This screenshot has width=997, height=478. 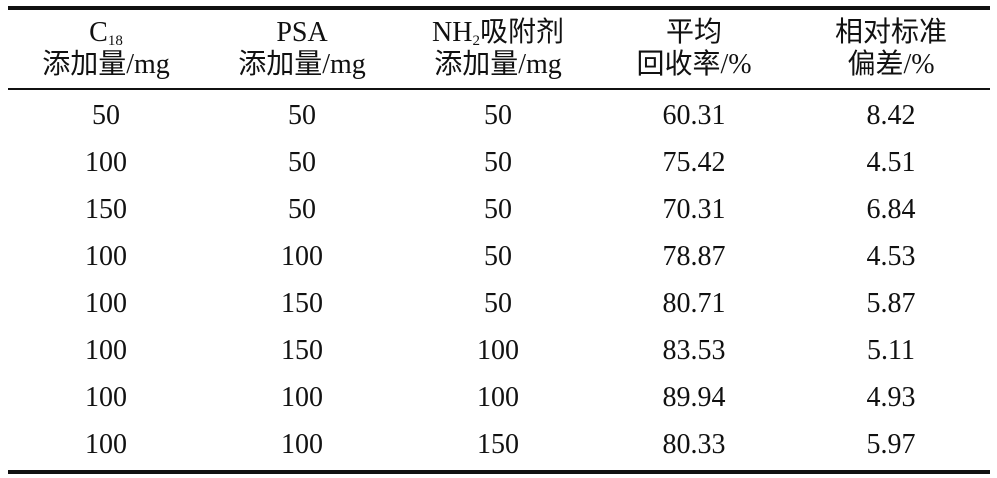 I want to click on table-cell: 80.71, so click(x=694, y=303).